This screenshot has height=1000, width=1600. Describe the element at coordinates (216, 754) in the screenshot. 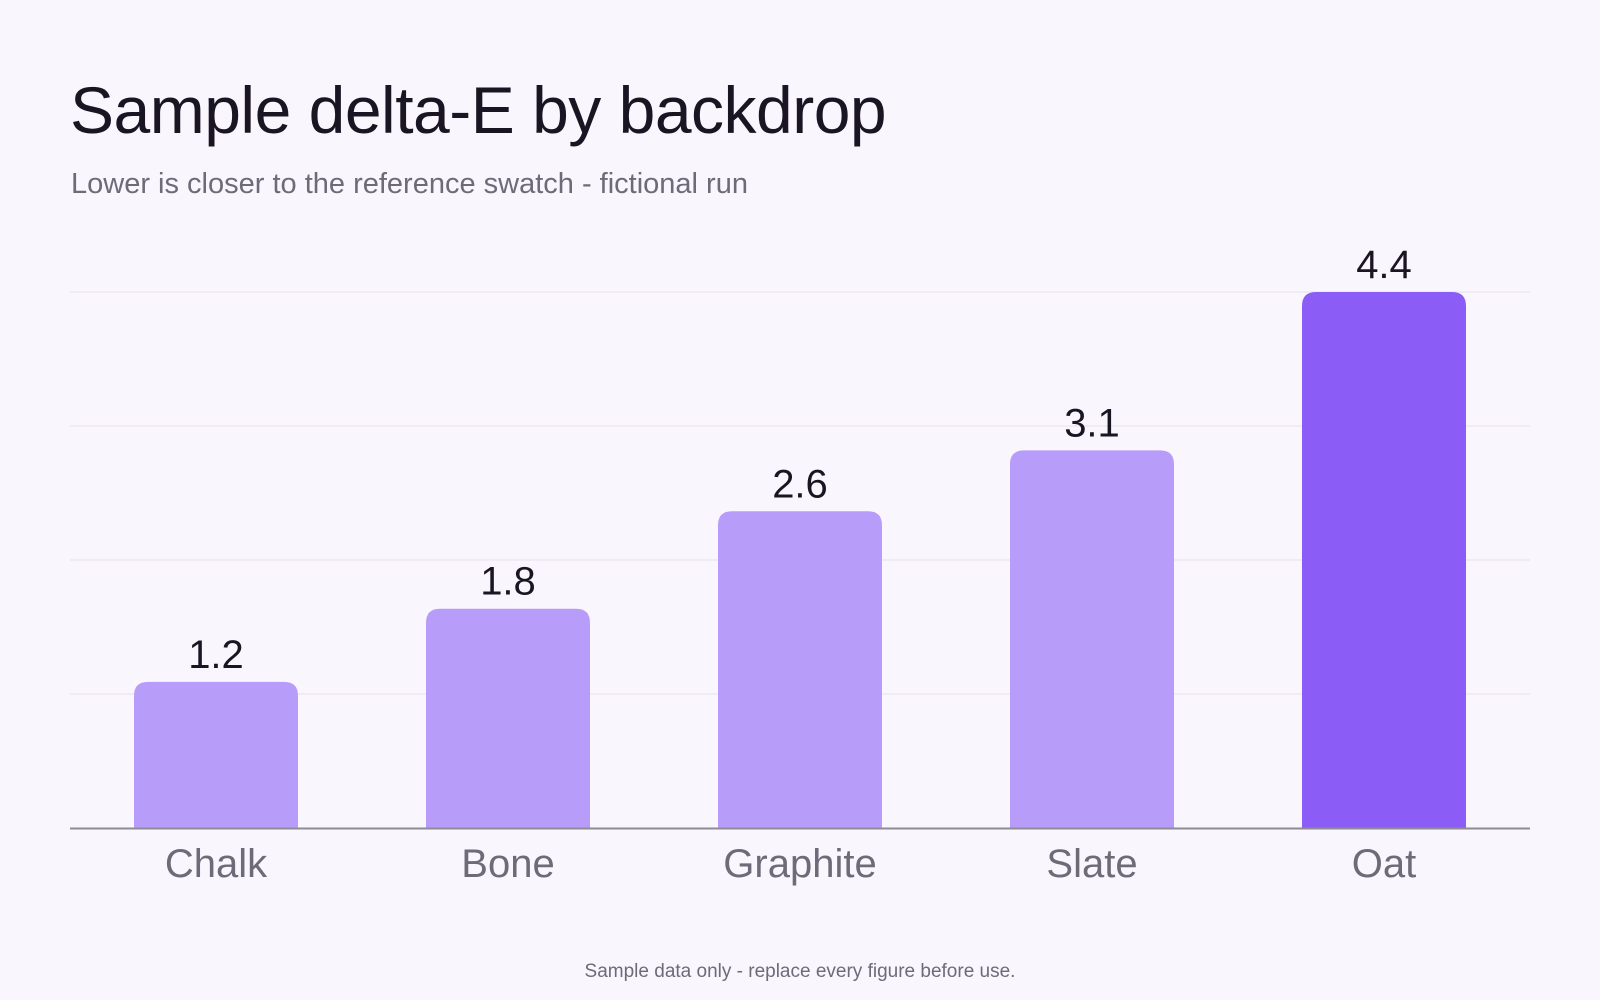

I see `bar-chalk` at that location.